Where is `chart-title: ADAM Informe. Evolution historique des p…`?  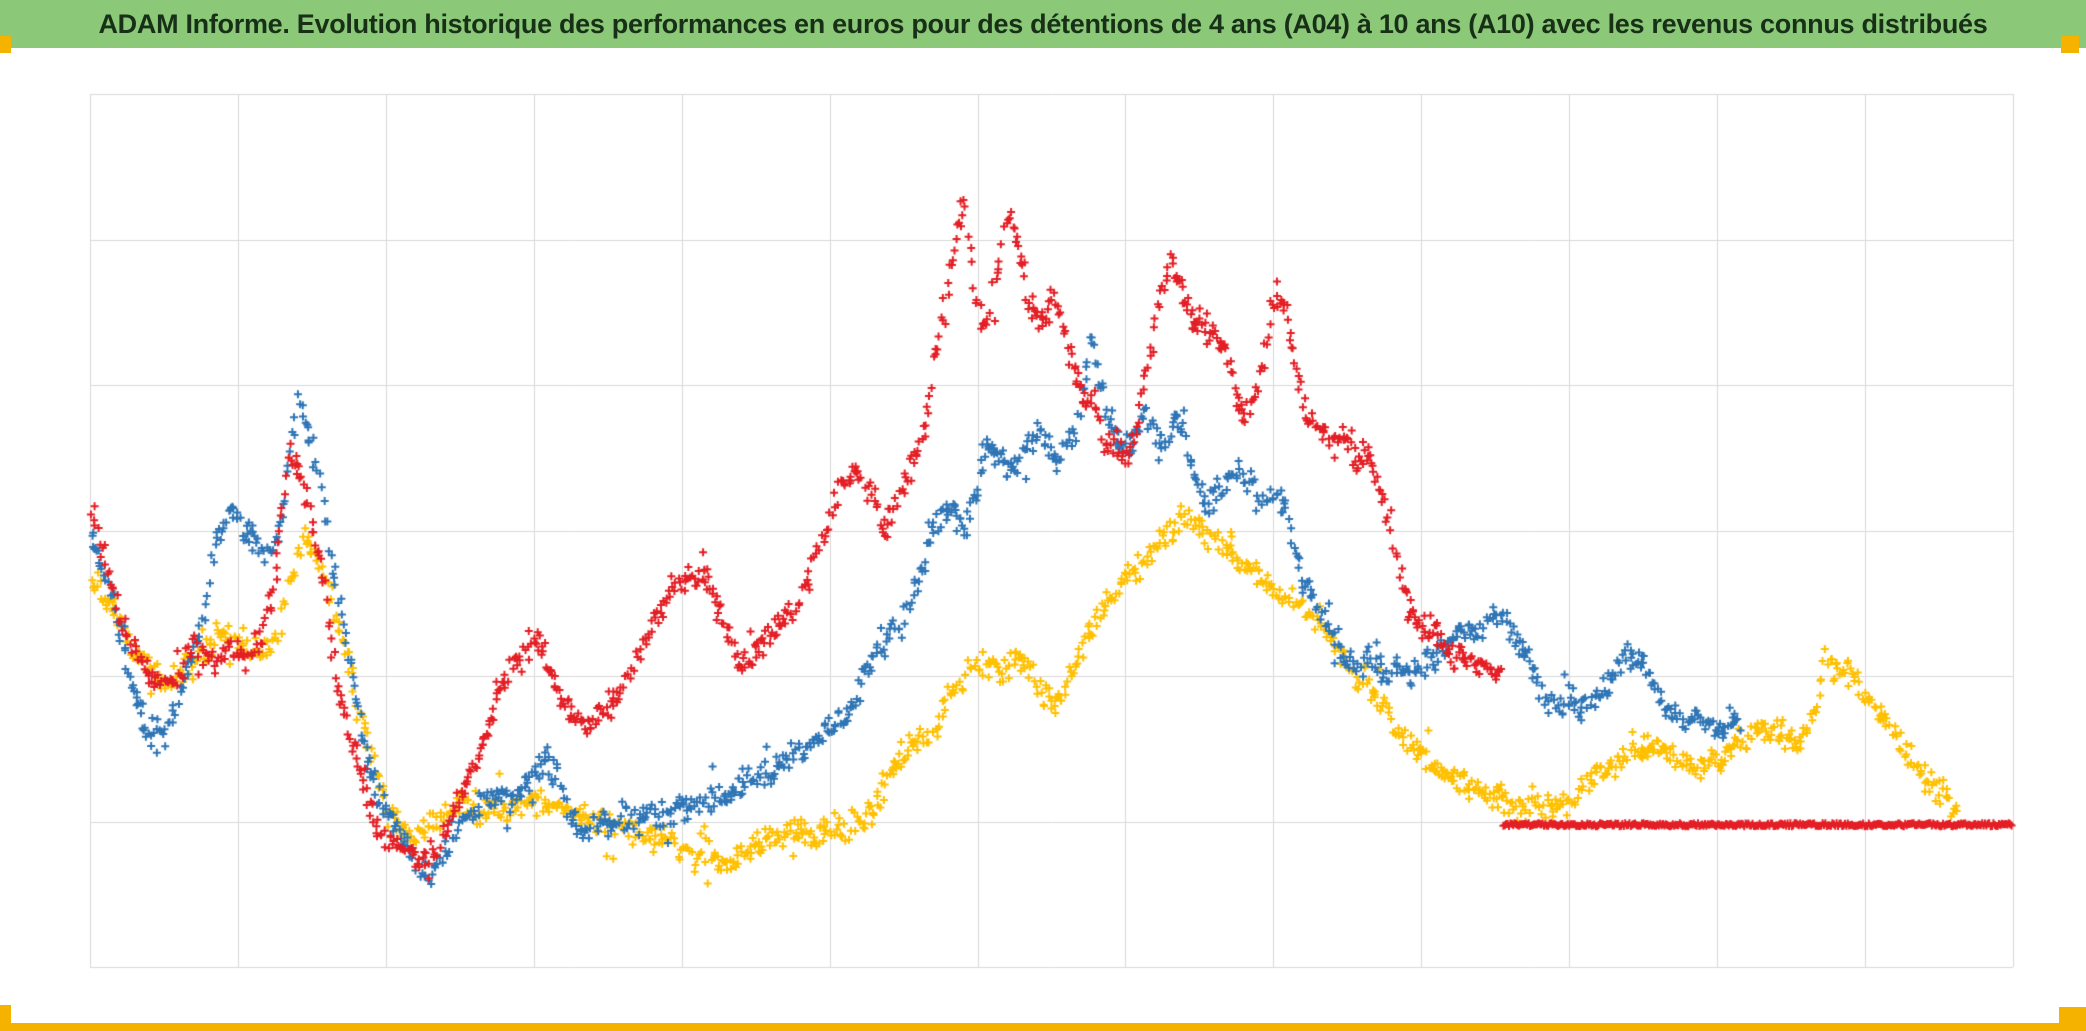
chart-title: ADAM Informe. Evolution historique des p… is located at coordinates (1043, 23).